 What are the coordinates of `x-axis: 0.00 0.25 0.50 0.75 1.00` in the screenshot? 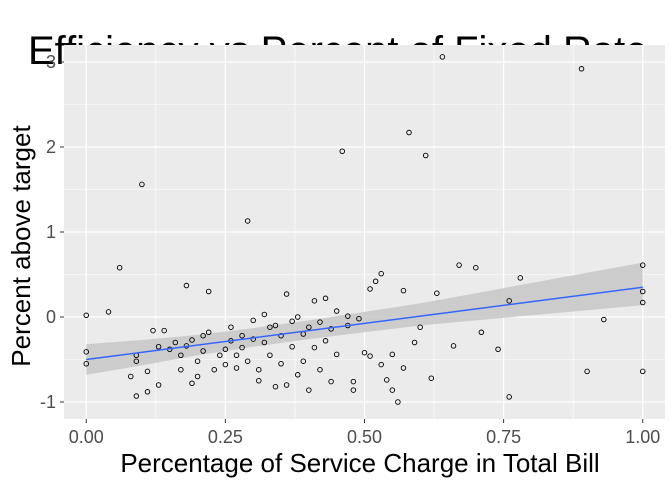 It's located at (364, 433).